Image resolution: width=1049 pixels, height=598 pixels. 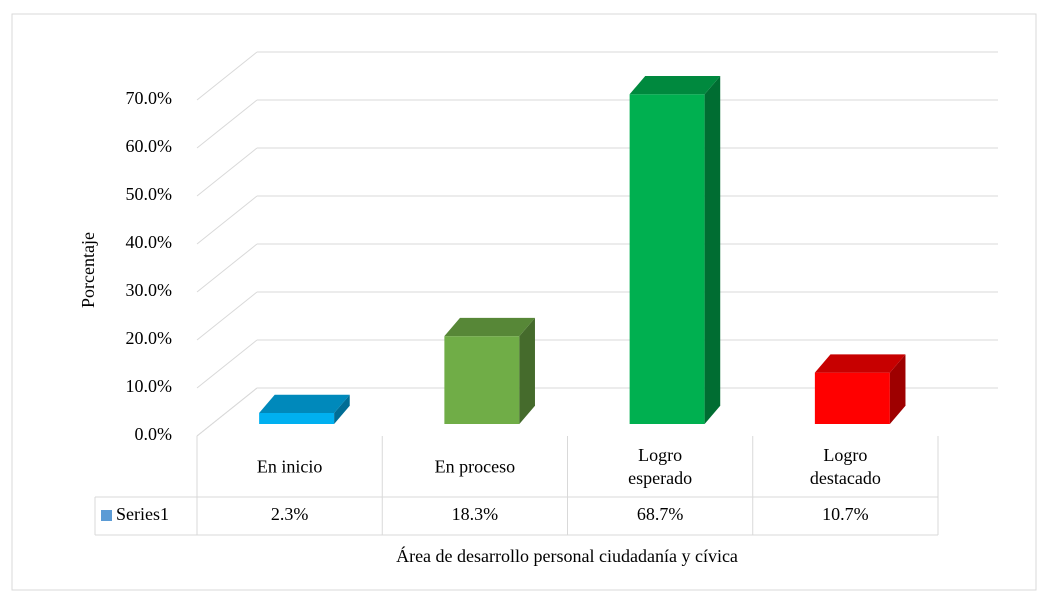 I want to click on x-tick-label: En inicio, so click(x=289, y=466).